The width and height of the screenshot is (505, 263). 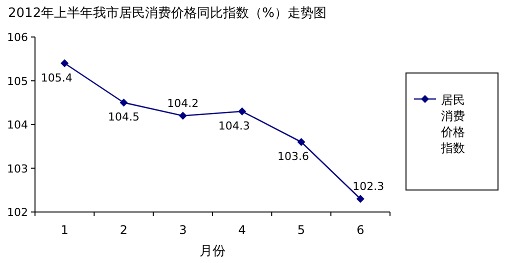 I want to click on data-label: 104.3, so click(x=234, y=125).